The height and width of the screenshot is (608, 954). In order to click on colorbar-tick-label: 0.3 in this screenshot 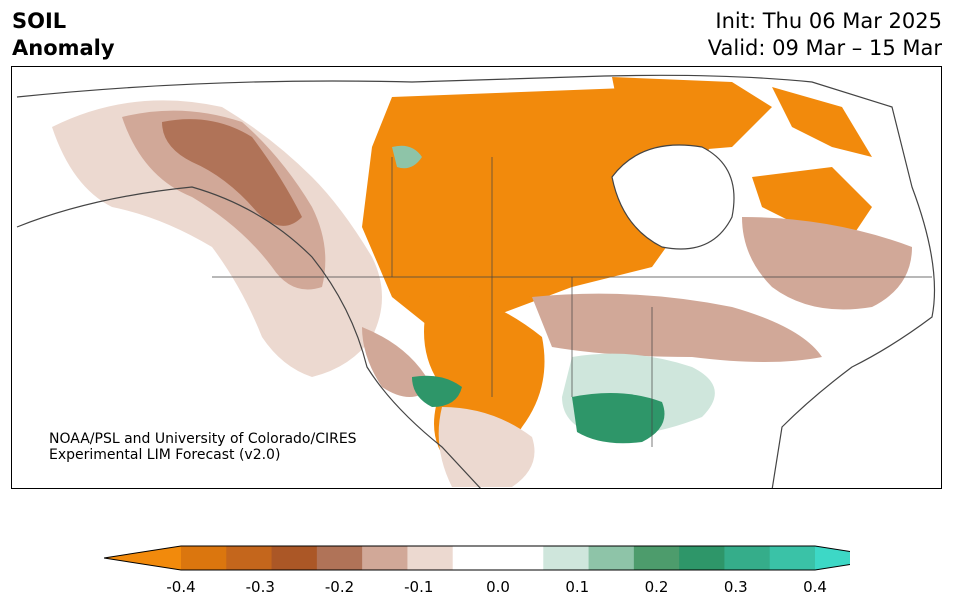, I will do `click(735, 587)`.